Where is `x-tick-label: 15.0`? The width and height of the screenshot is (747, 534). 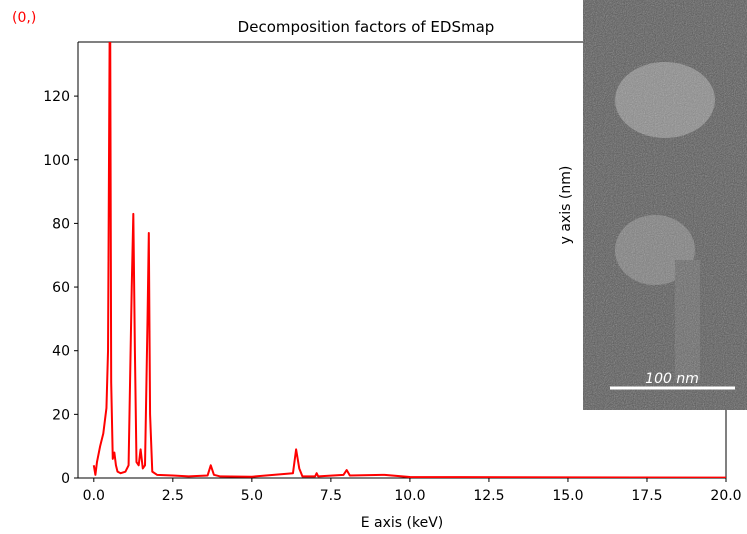 x-tick-label: 15.0 is located at coordinates (567, 496).